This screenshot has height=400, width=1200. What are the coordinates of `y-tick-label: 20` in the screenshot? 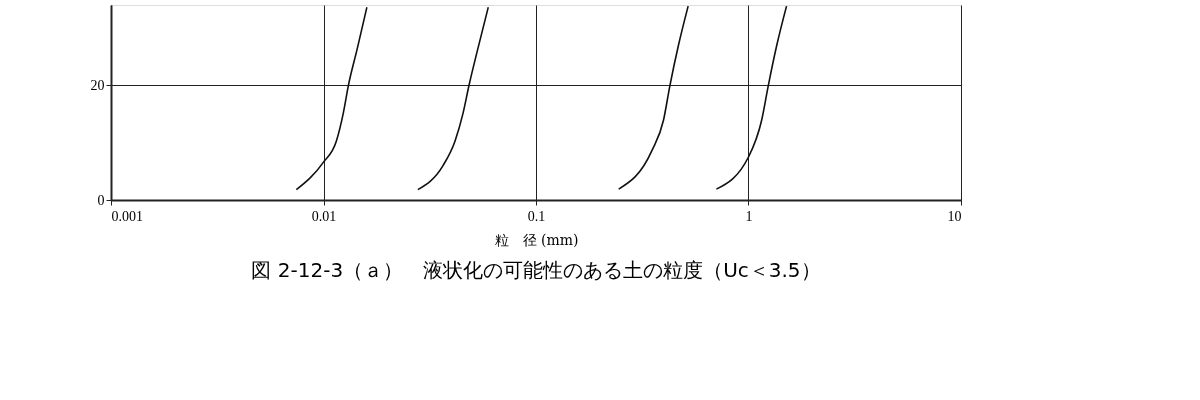 It's located at (97, 85).